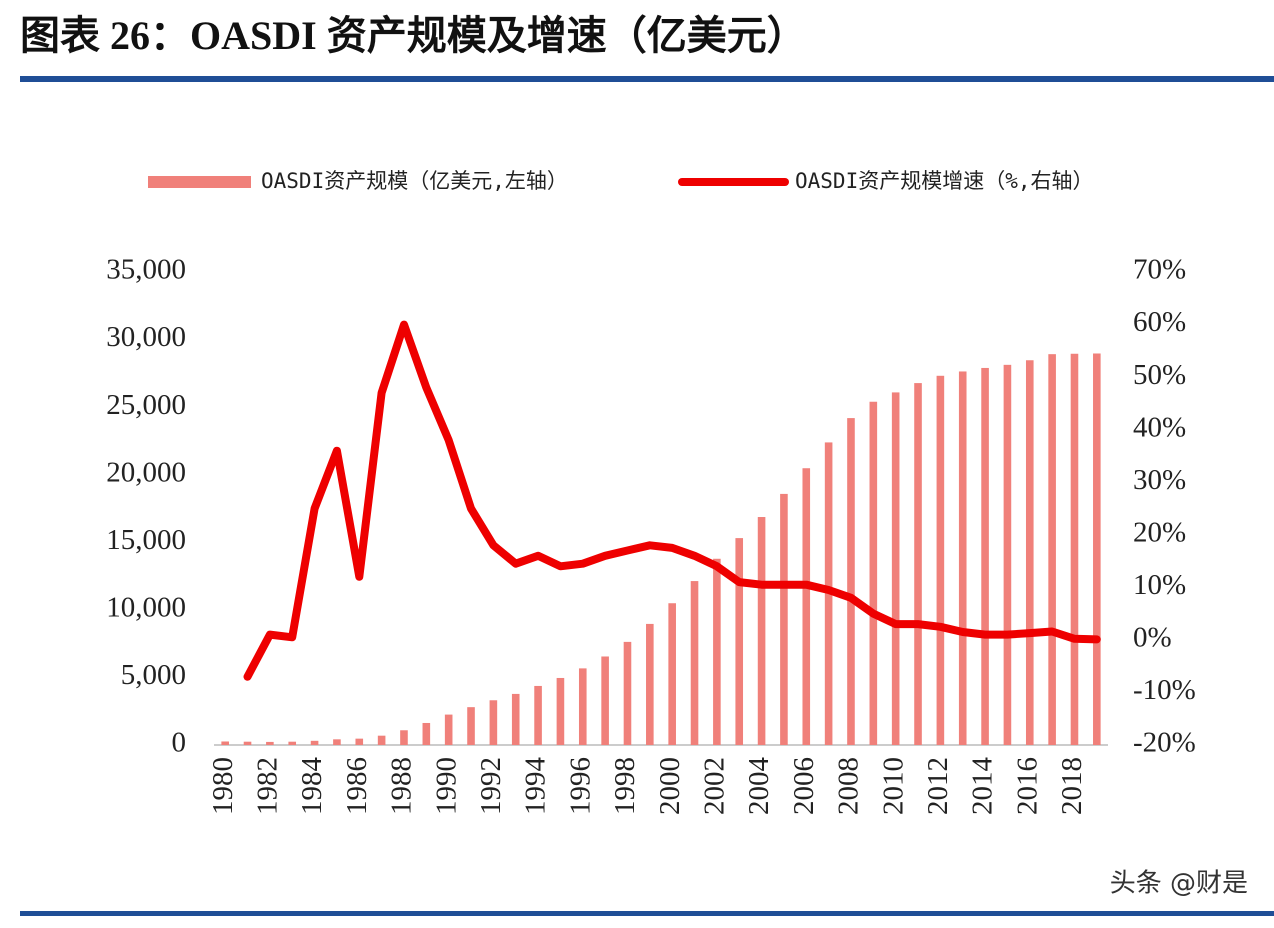 The width and height of the screenshot is (1274, 928). Describe the element at coordinates (146, 337) in the screenshot. I see `y-tick-label: 30,000` at that location.